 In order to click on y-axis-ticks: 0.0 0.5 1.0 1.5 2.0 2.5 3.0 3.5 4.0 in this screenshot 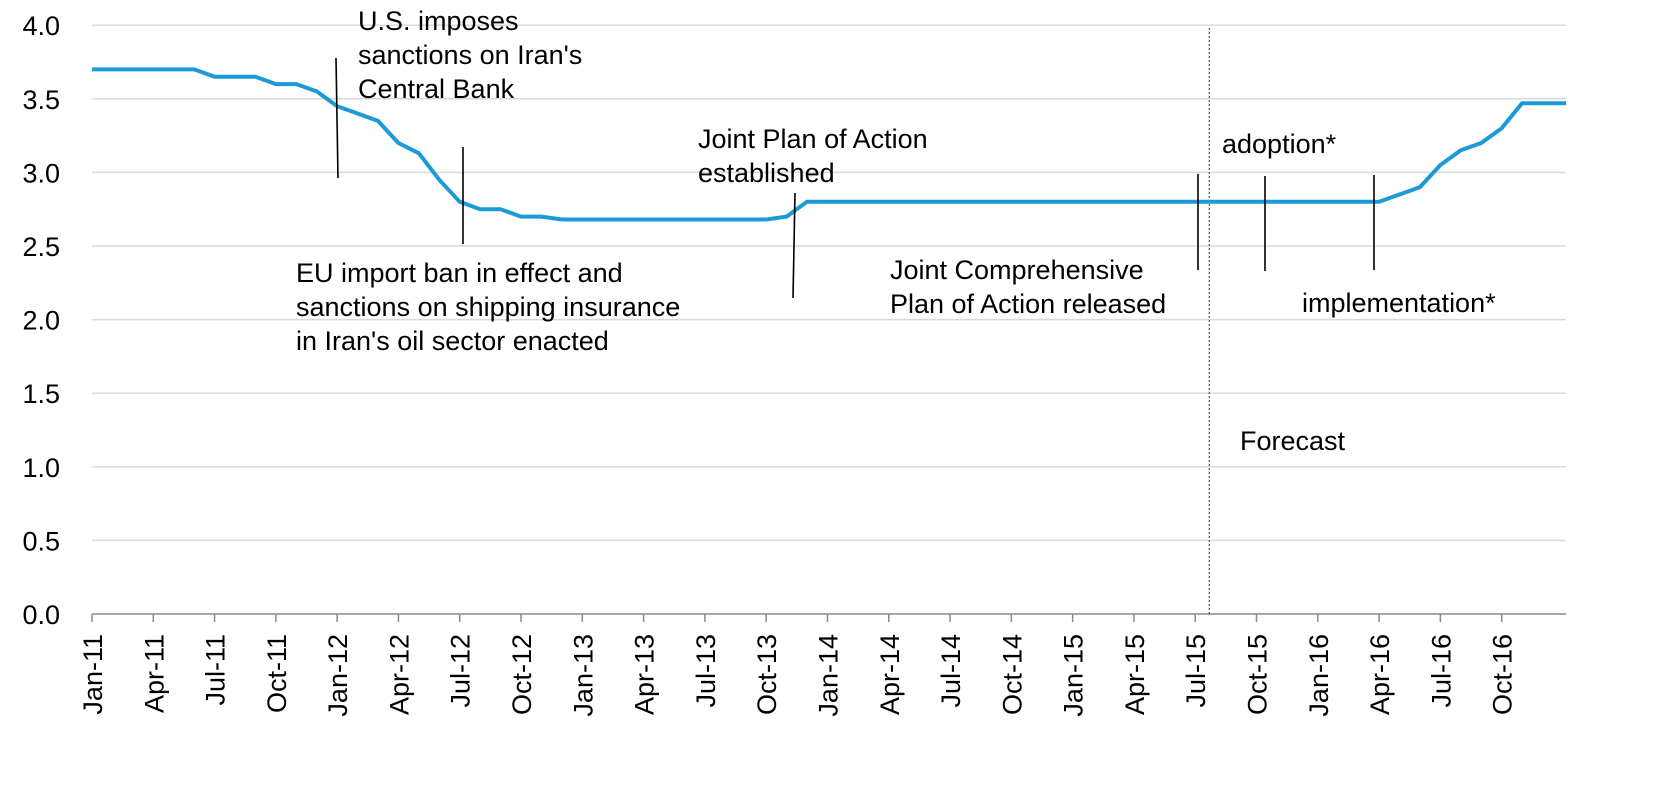, I will do `click(41, 320)`.